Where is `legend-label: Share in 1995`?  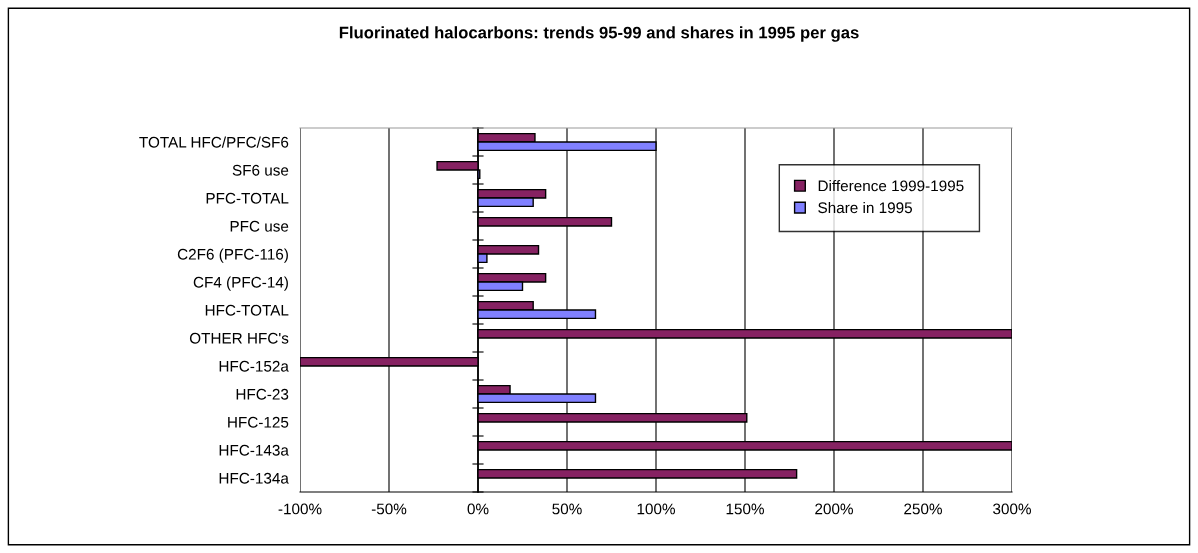 legend-label: Share in 1995 is located at coordinates (865, 207).